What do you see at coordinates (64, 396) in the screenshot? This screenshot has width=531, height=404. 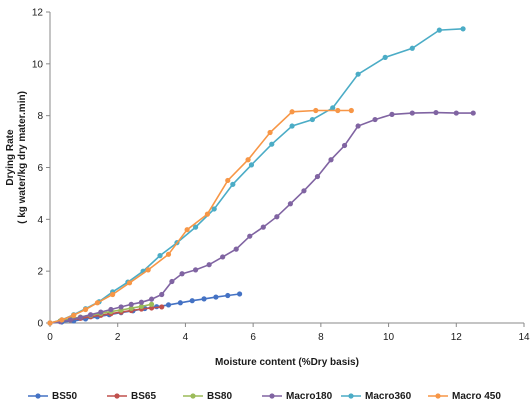 I see `legend-label: BS50` at bounding box center [64, 396].